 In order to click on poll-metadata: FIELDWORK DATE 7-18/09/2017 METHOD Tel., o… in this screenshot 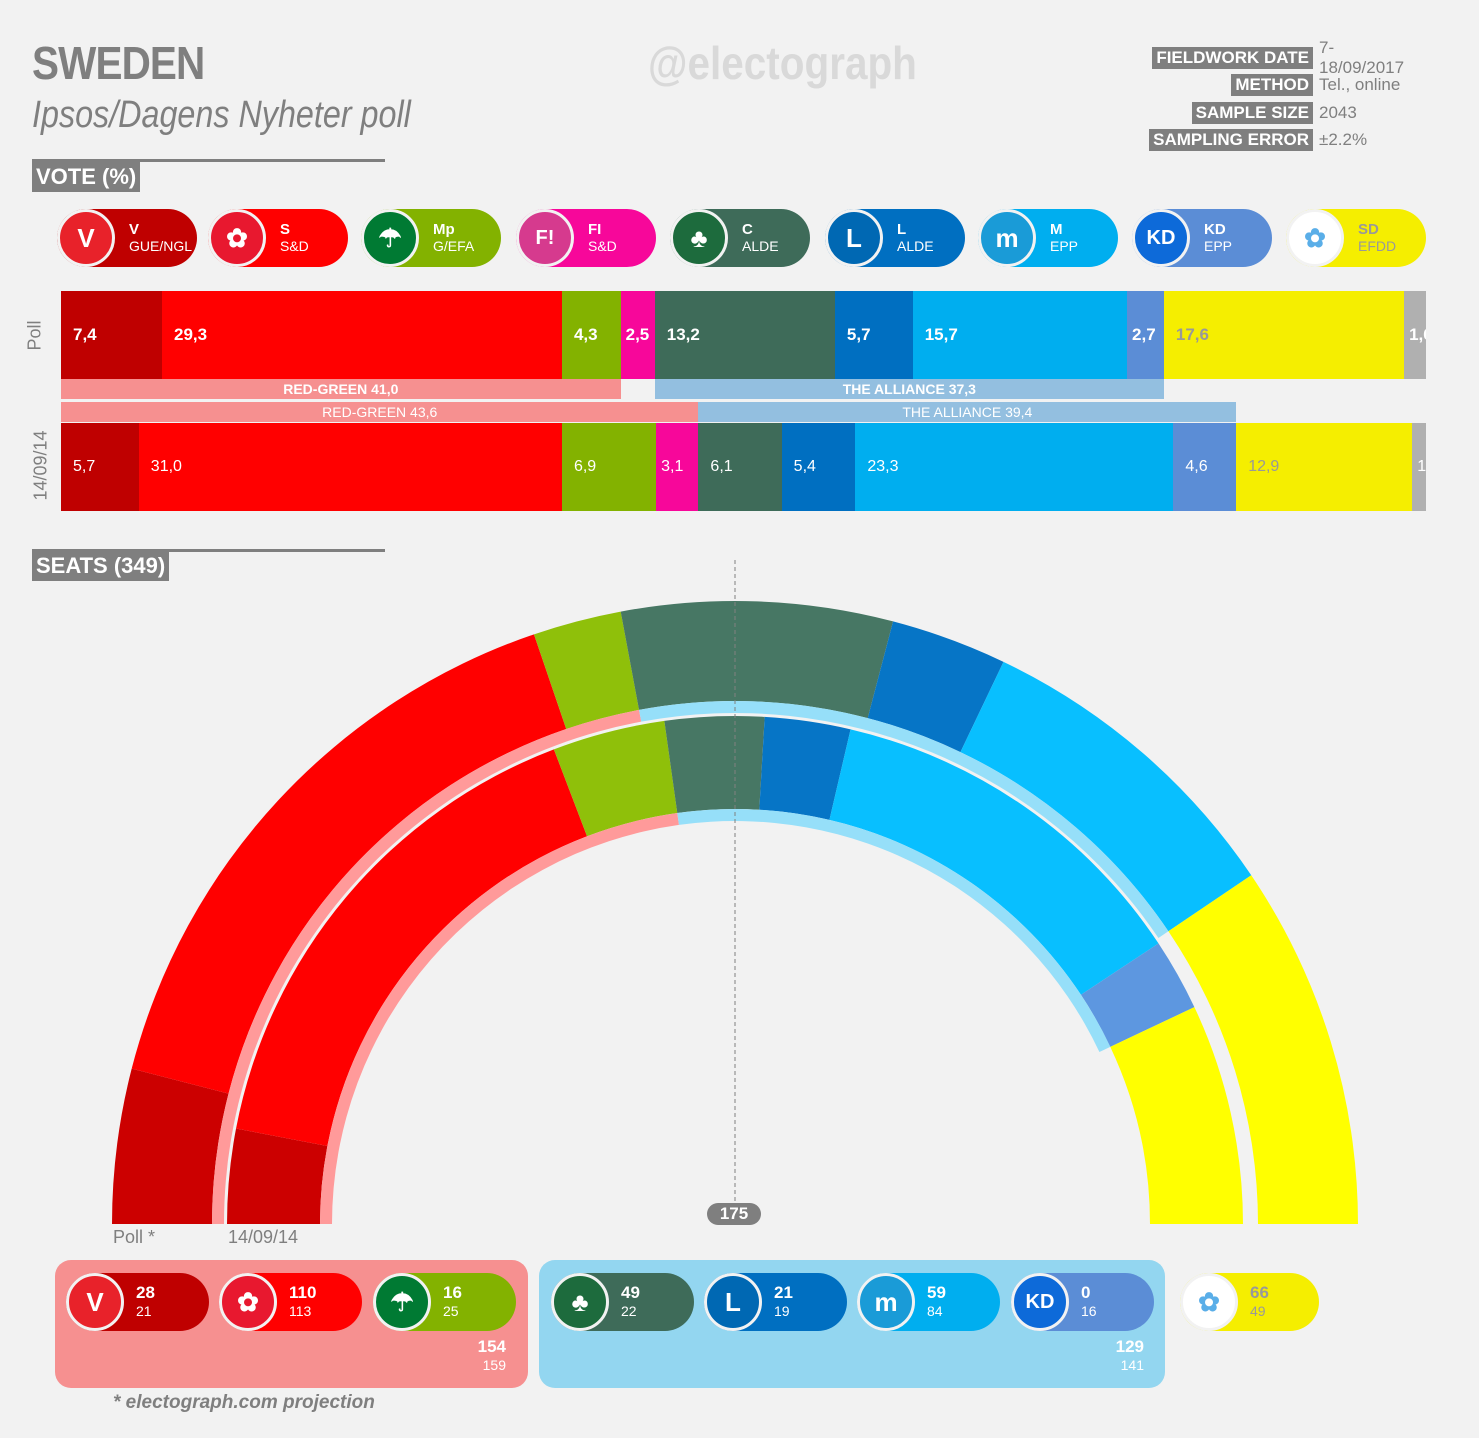, I will do `click(1259, 96)`.